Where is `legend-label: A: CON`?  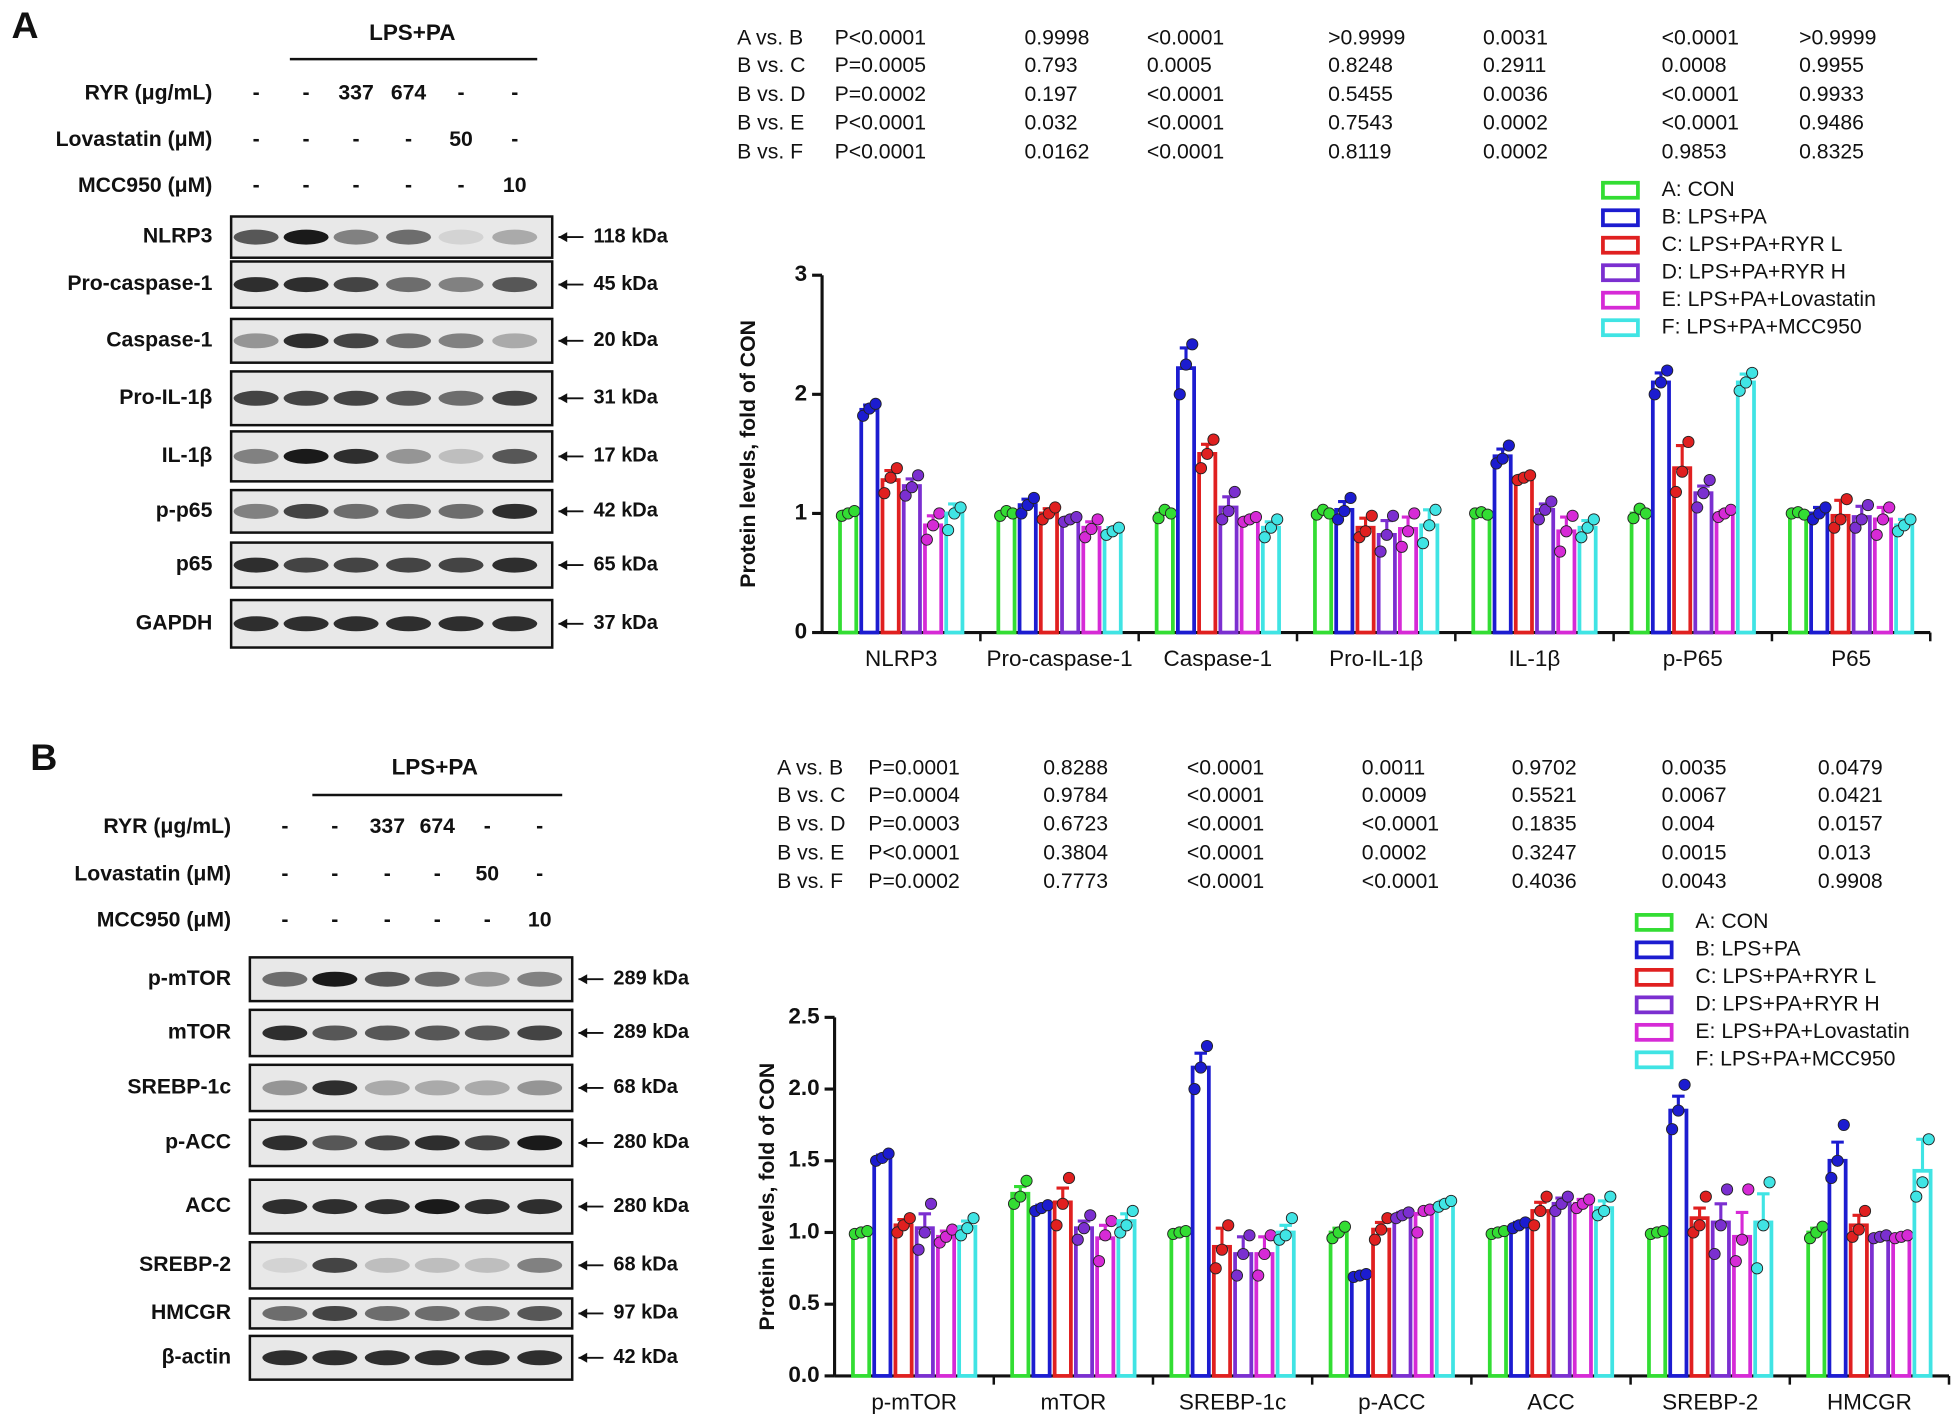 legend-label: A: CON is located at coordinates (1698, 189).